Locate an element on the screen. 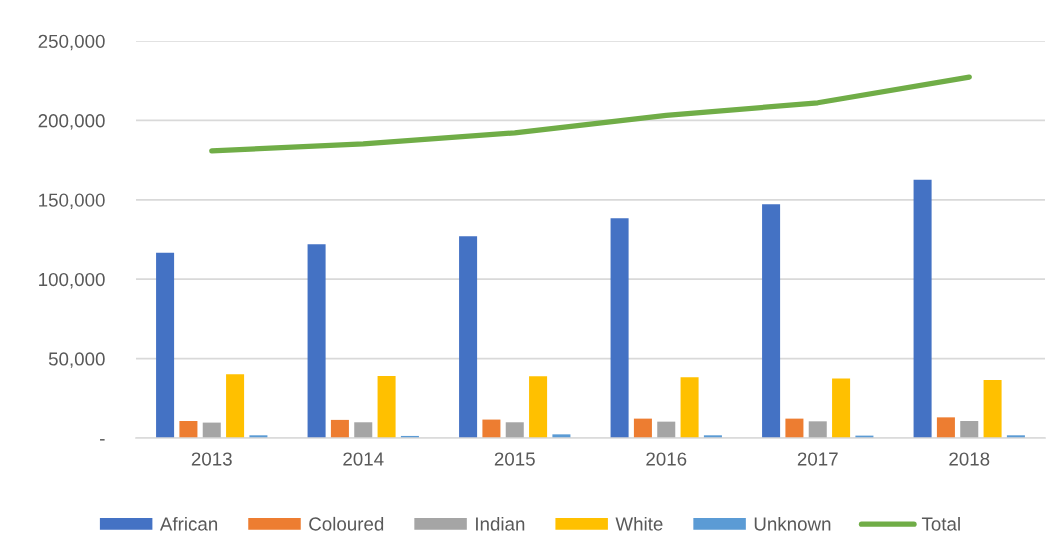  legend-label: Indian is located at coordinates (500, 523).